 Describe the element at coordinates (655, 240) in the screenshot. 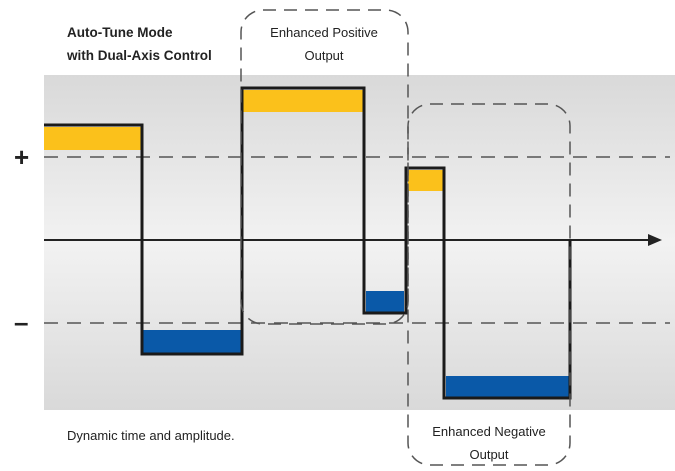

I see `axis-arrow-icon` at that location.